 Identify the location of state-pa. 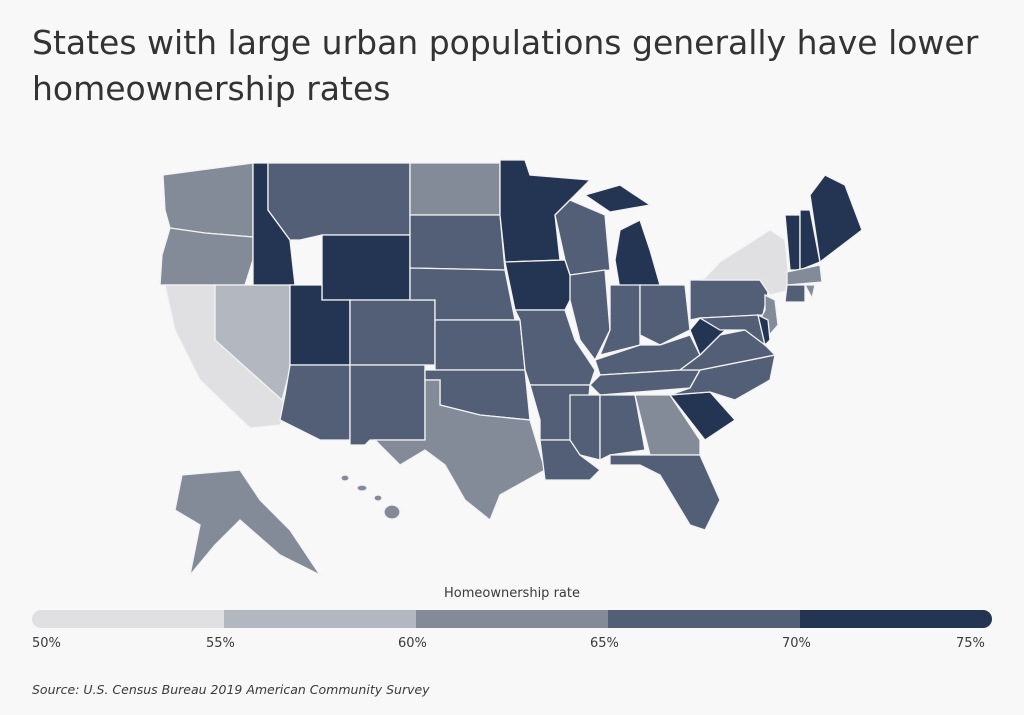
(729, 300).